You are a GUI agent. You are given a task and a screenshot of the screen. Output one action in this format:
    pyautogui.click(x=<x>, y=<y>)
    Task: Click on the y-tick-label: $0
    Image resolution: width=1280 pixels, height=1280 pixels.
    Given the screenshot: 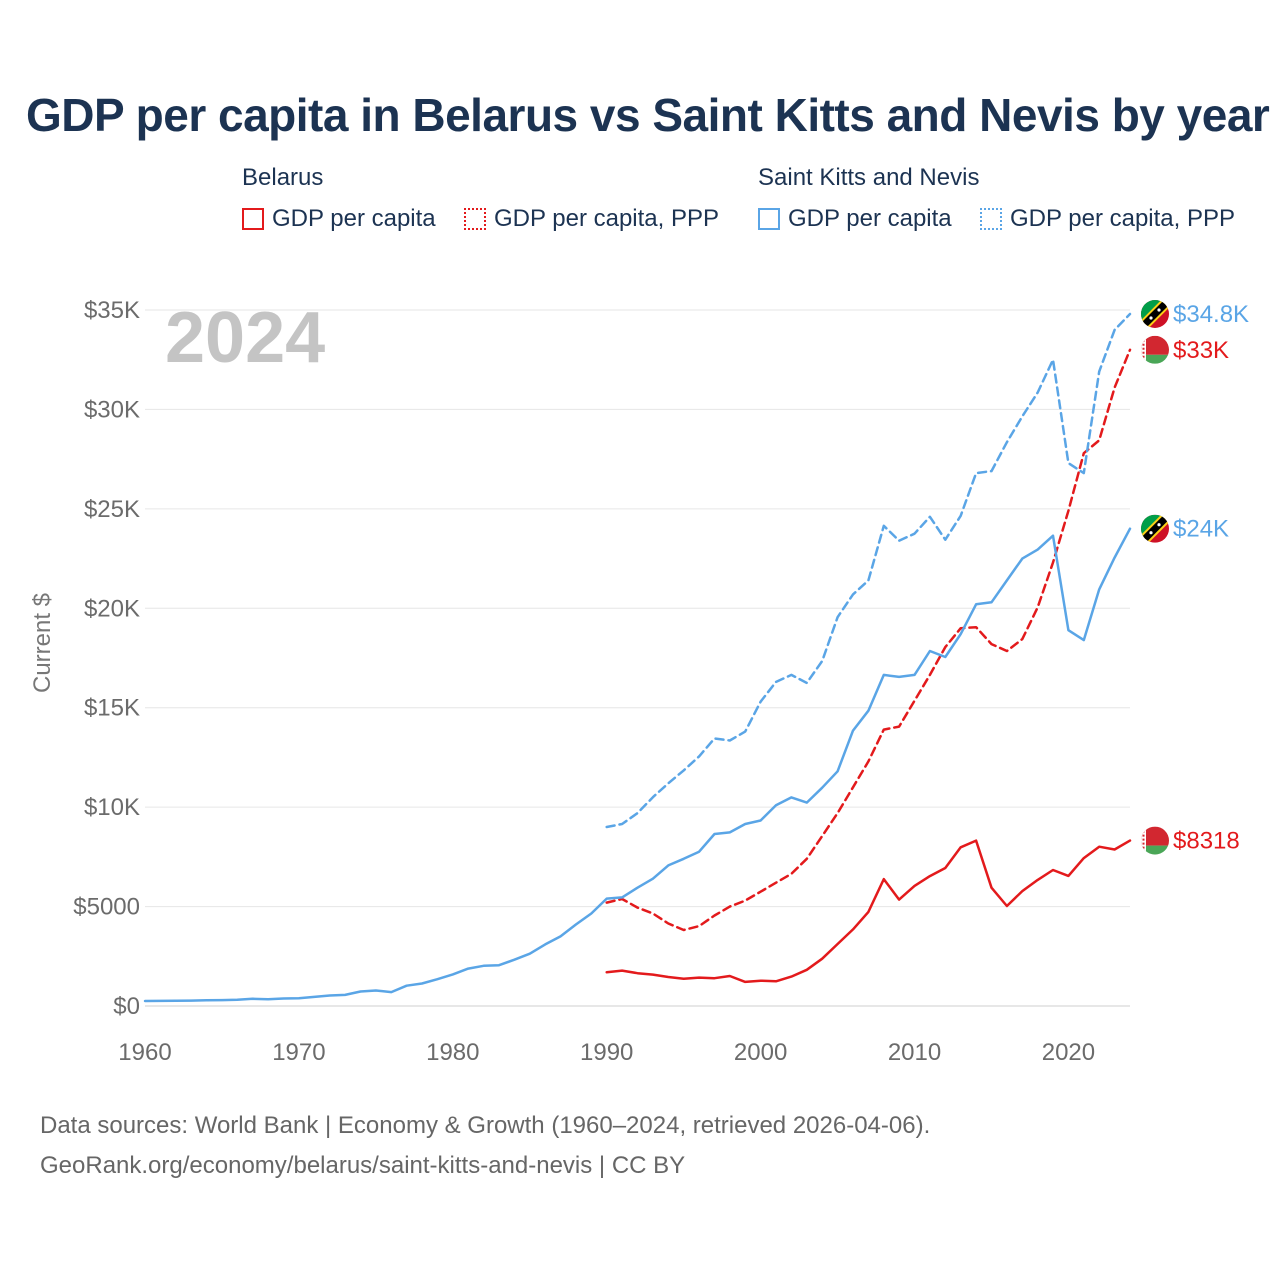 What is the action you would take?
    pyautogui.click(x=126, y=1006)
    